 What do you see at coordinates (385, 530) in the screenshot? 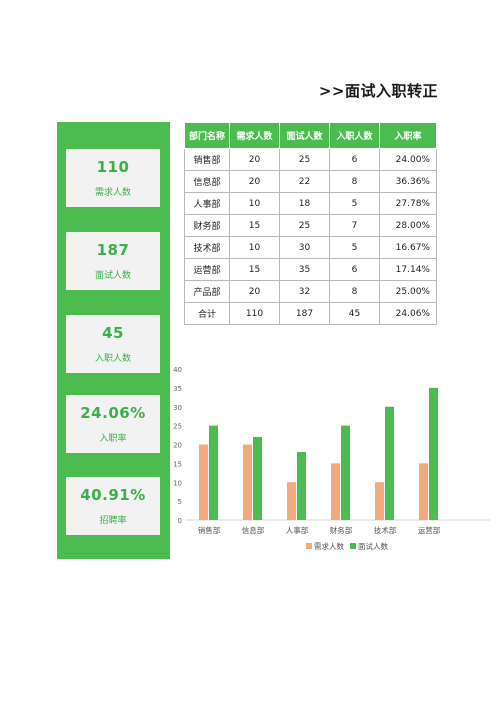
I see `x-tick-label: 技术部` at bounding box center [385, 530].